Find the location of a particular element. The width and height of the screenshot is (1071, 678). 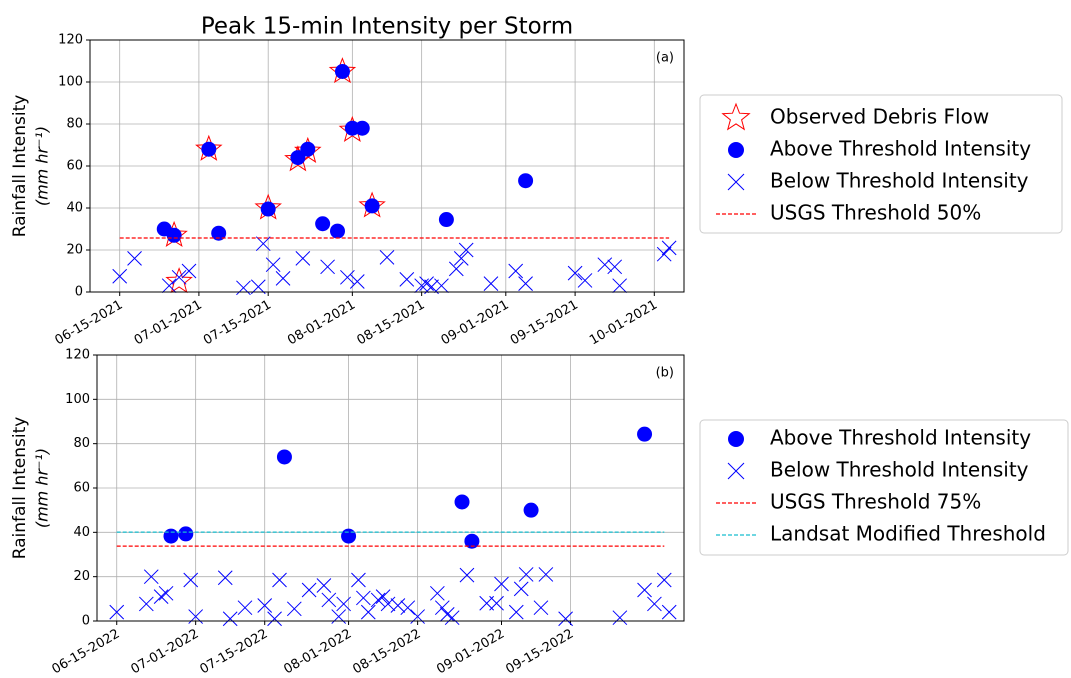

x-tick-label: 07-01-2022 is located at coordinates (164, 652).